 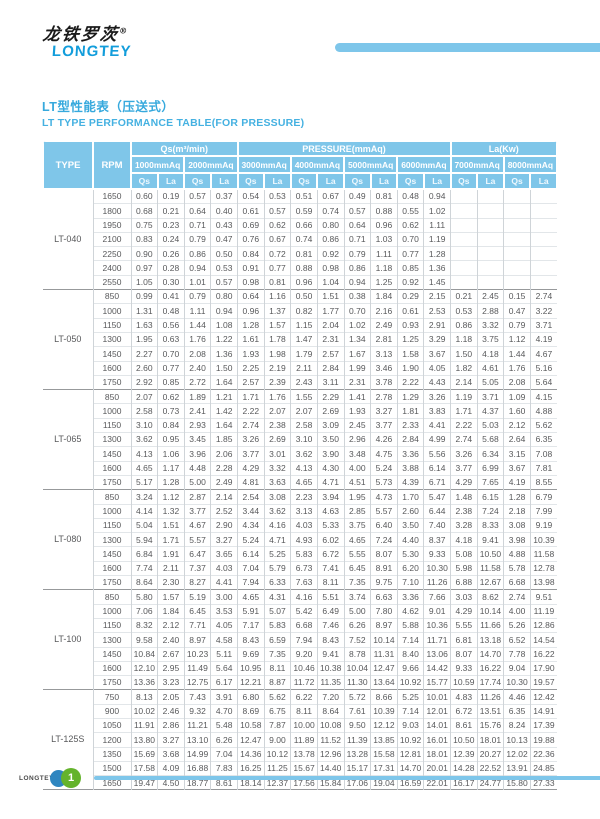 I want to click on value-cell: 3.13, so click(x=384, y=354).